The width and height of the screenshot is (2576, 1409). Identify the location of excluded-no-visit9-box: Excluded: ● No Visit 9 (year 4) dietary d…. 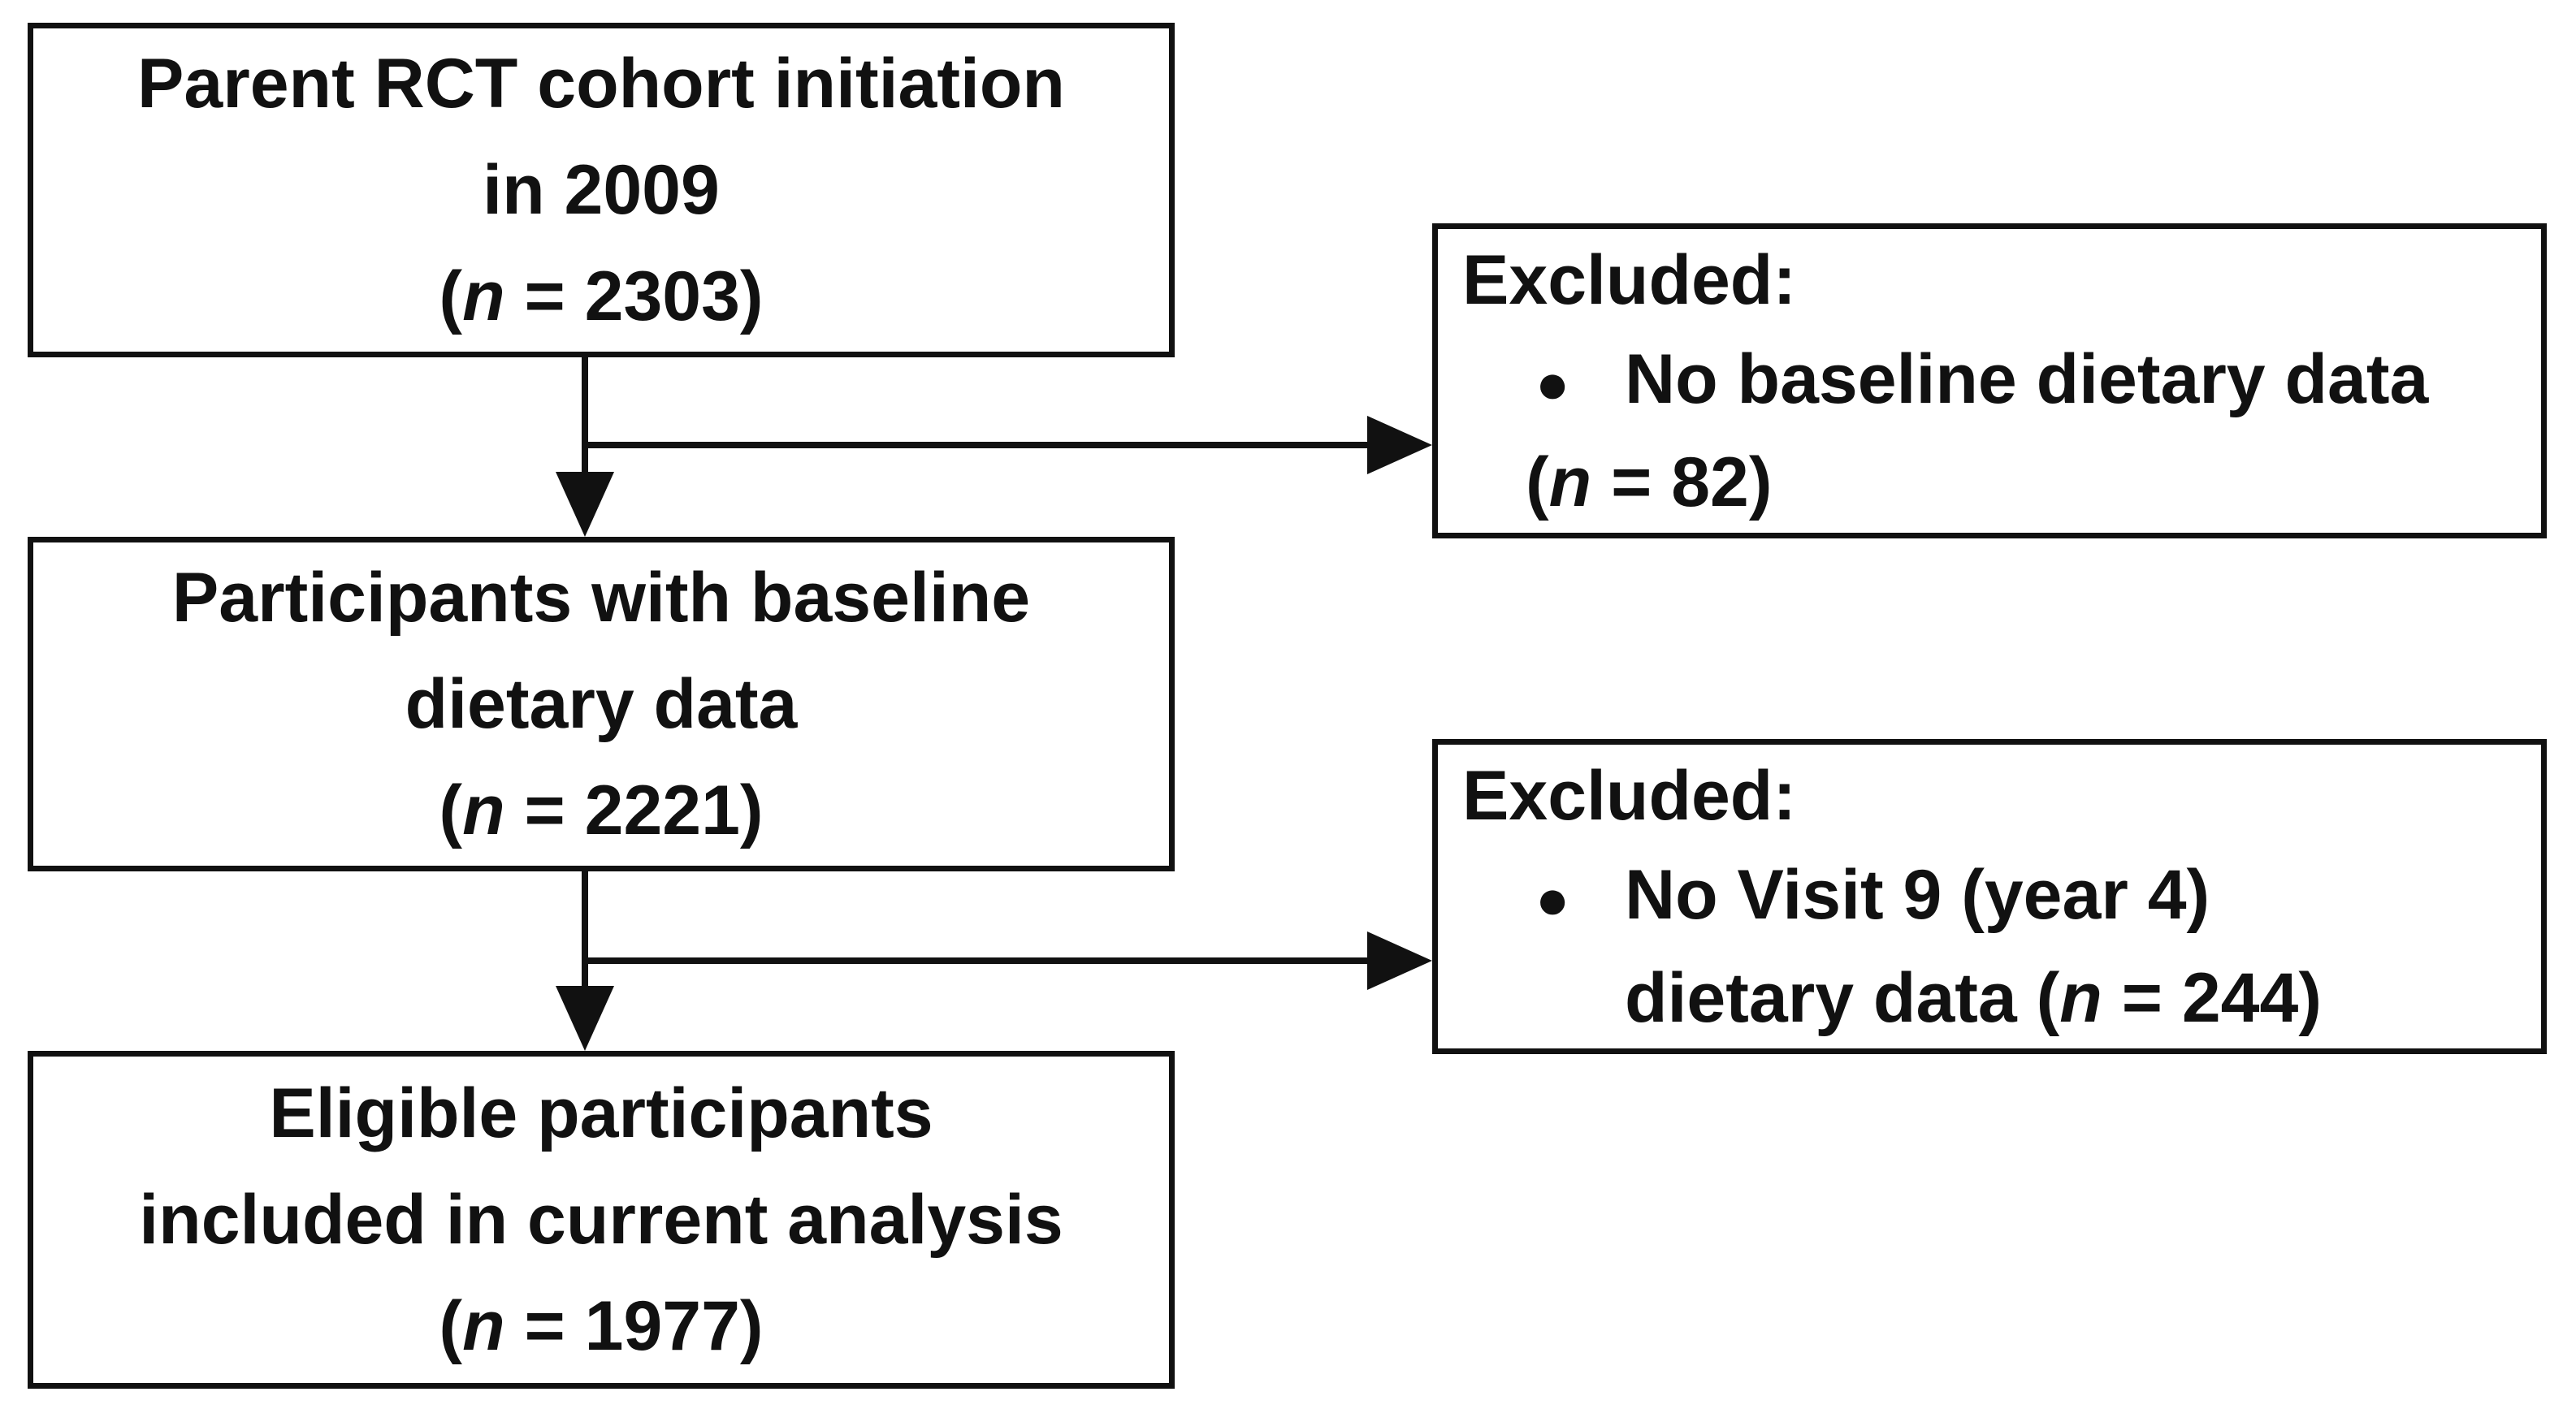
(1989, 896).